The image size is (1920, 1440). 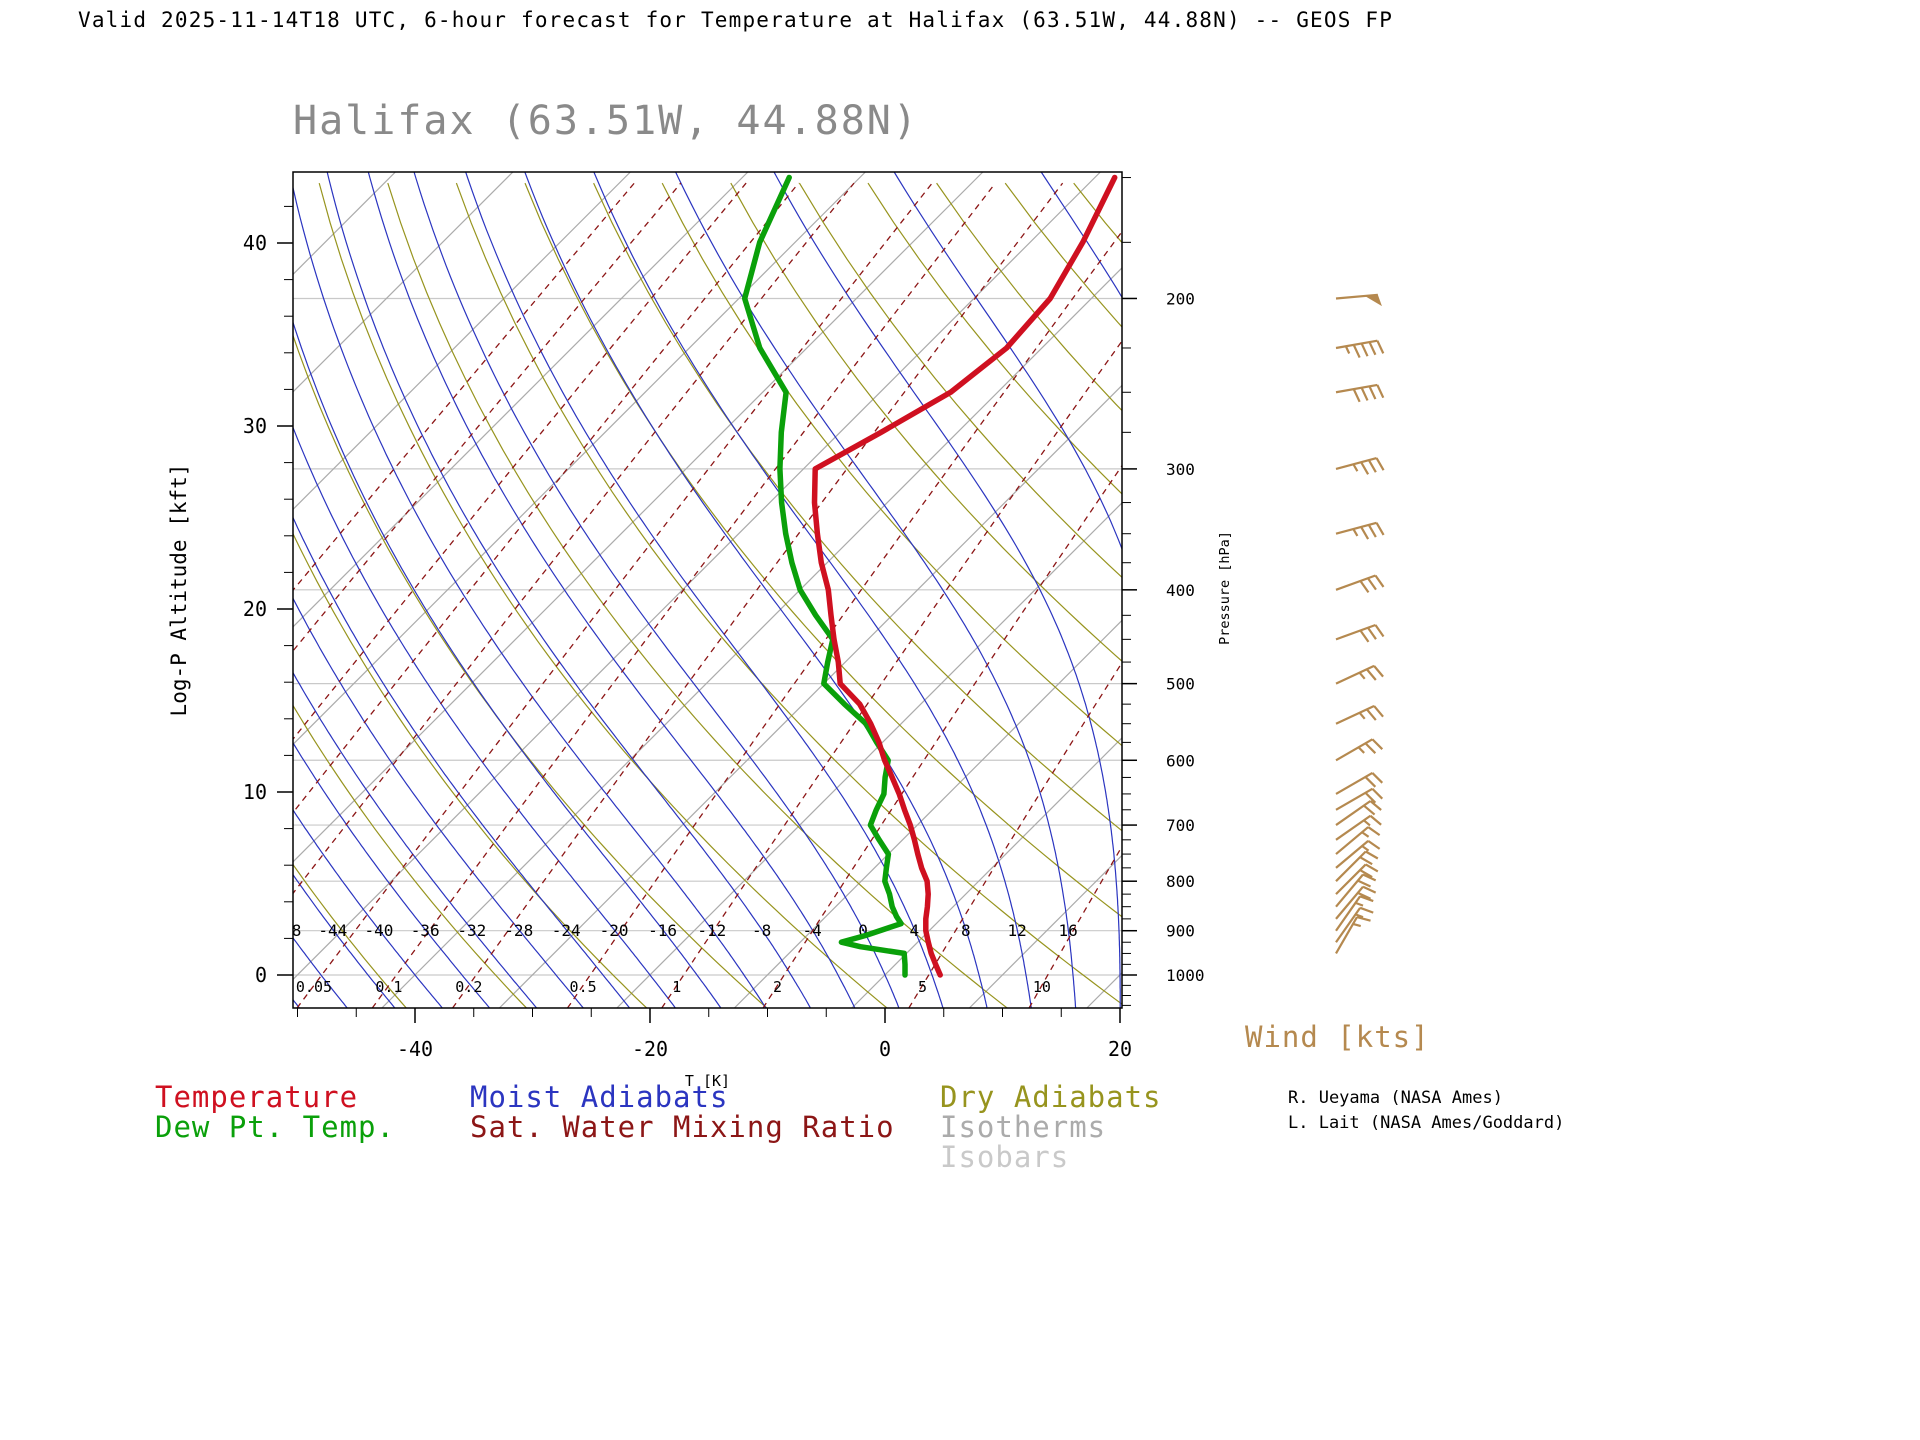 What do you see at coordinates (1360, 623) in the screenshot?
I see `wind-barbs` at bounding box center [1360, 623].